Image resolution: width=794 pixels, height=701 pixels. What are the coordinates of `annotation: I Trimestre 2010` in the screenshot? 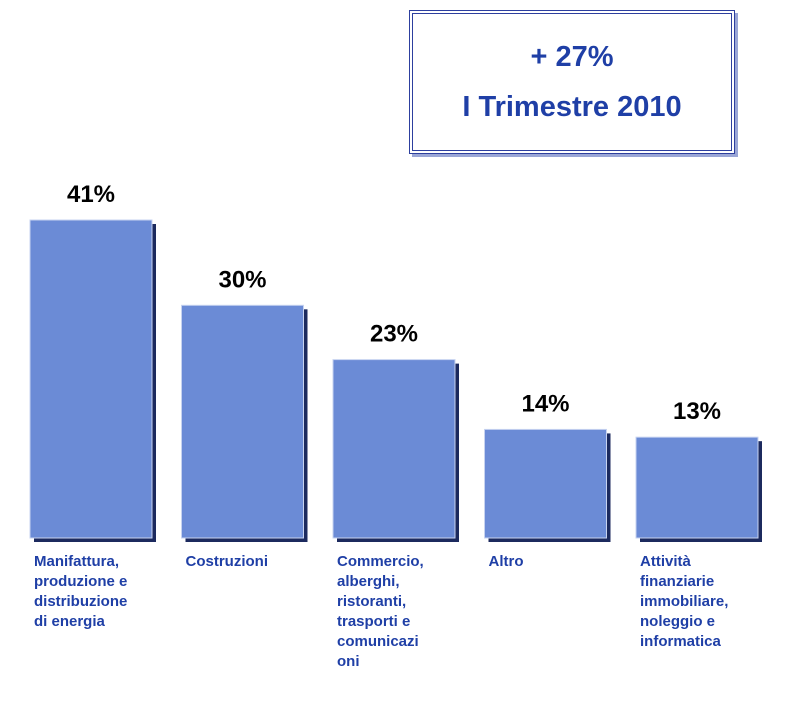 It's located at (572, 107).